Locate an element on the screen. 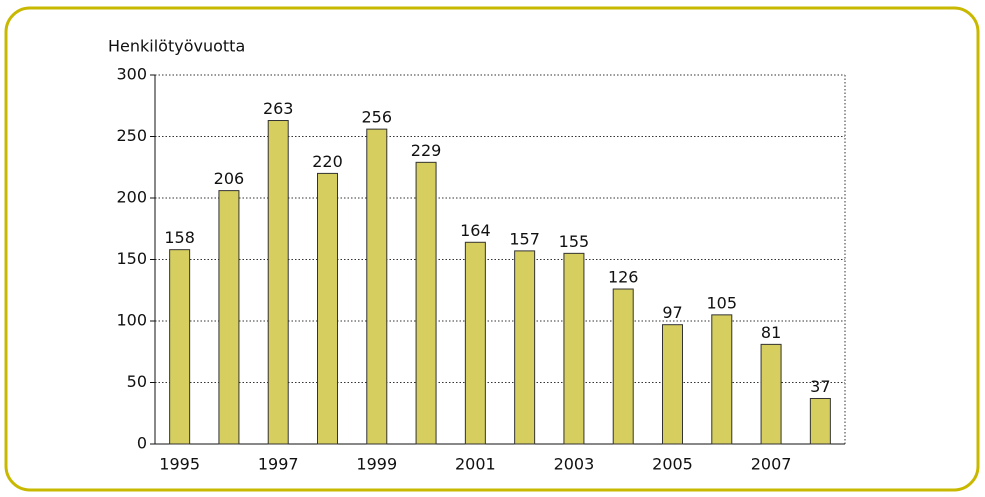 The width and height of the screenshot is (985, 497). y-tick-label: 300 is located at coordinates (131, 74).